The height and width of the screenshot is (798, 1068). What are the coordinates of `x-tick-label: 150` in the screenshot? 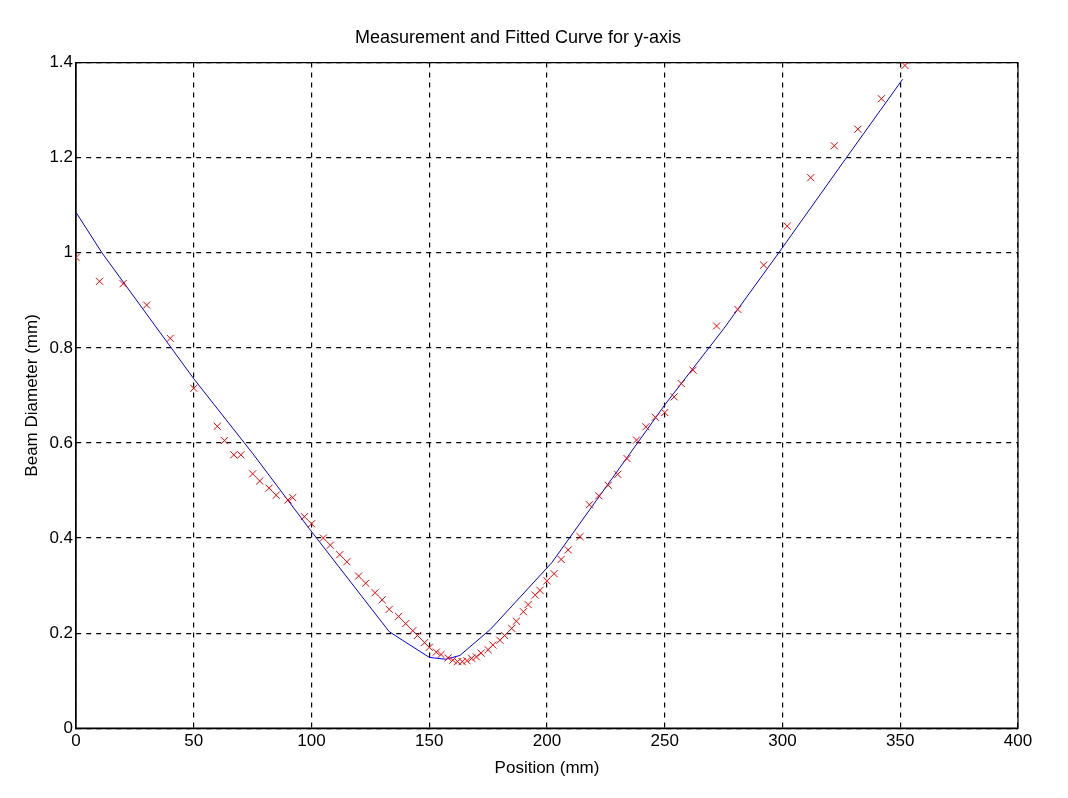 It's located at (429, 741).